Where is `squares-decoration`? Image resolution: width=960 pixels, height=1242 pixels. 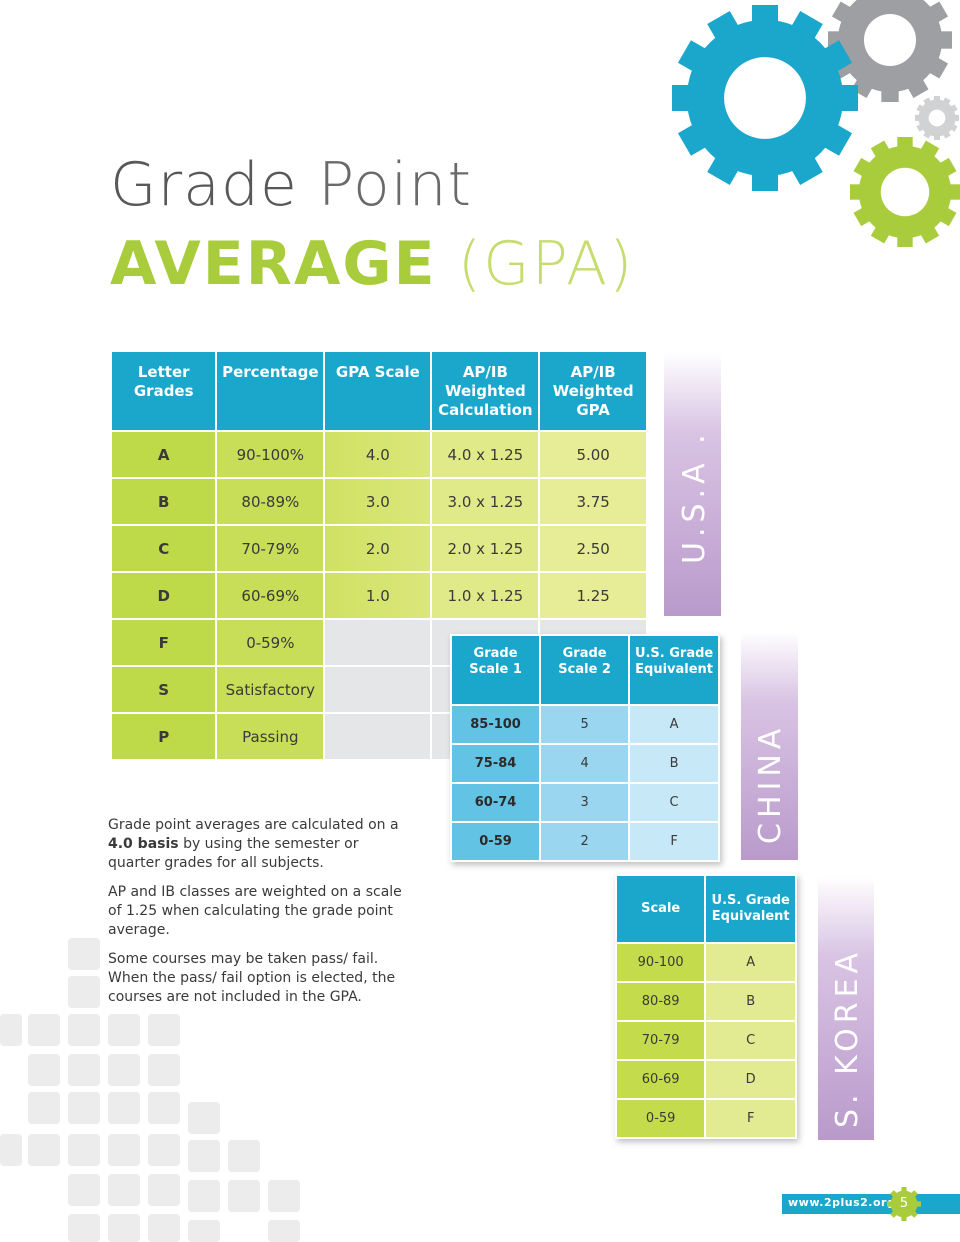 squares-decoration is located at coordinates (150, 1090).